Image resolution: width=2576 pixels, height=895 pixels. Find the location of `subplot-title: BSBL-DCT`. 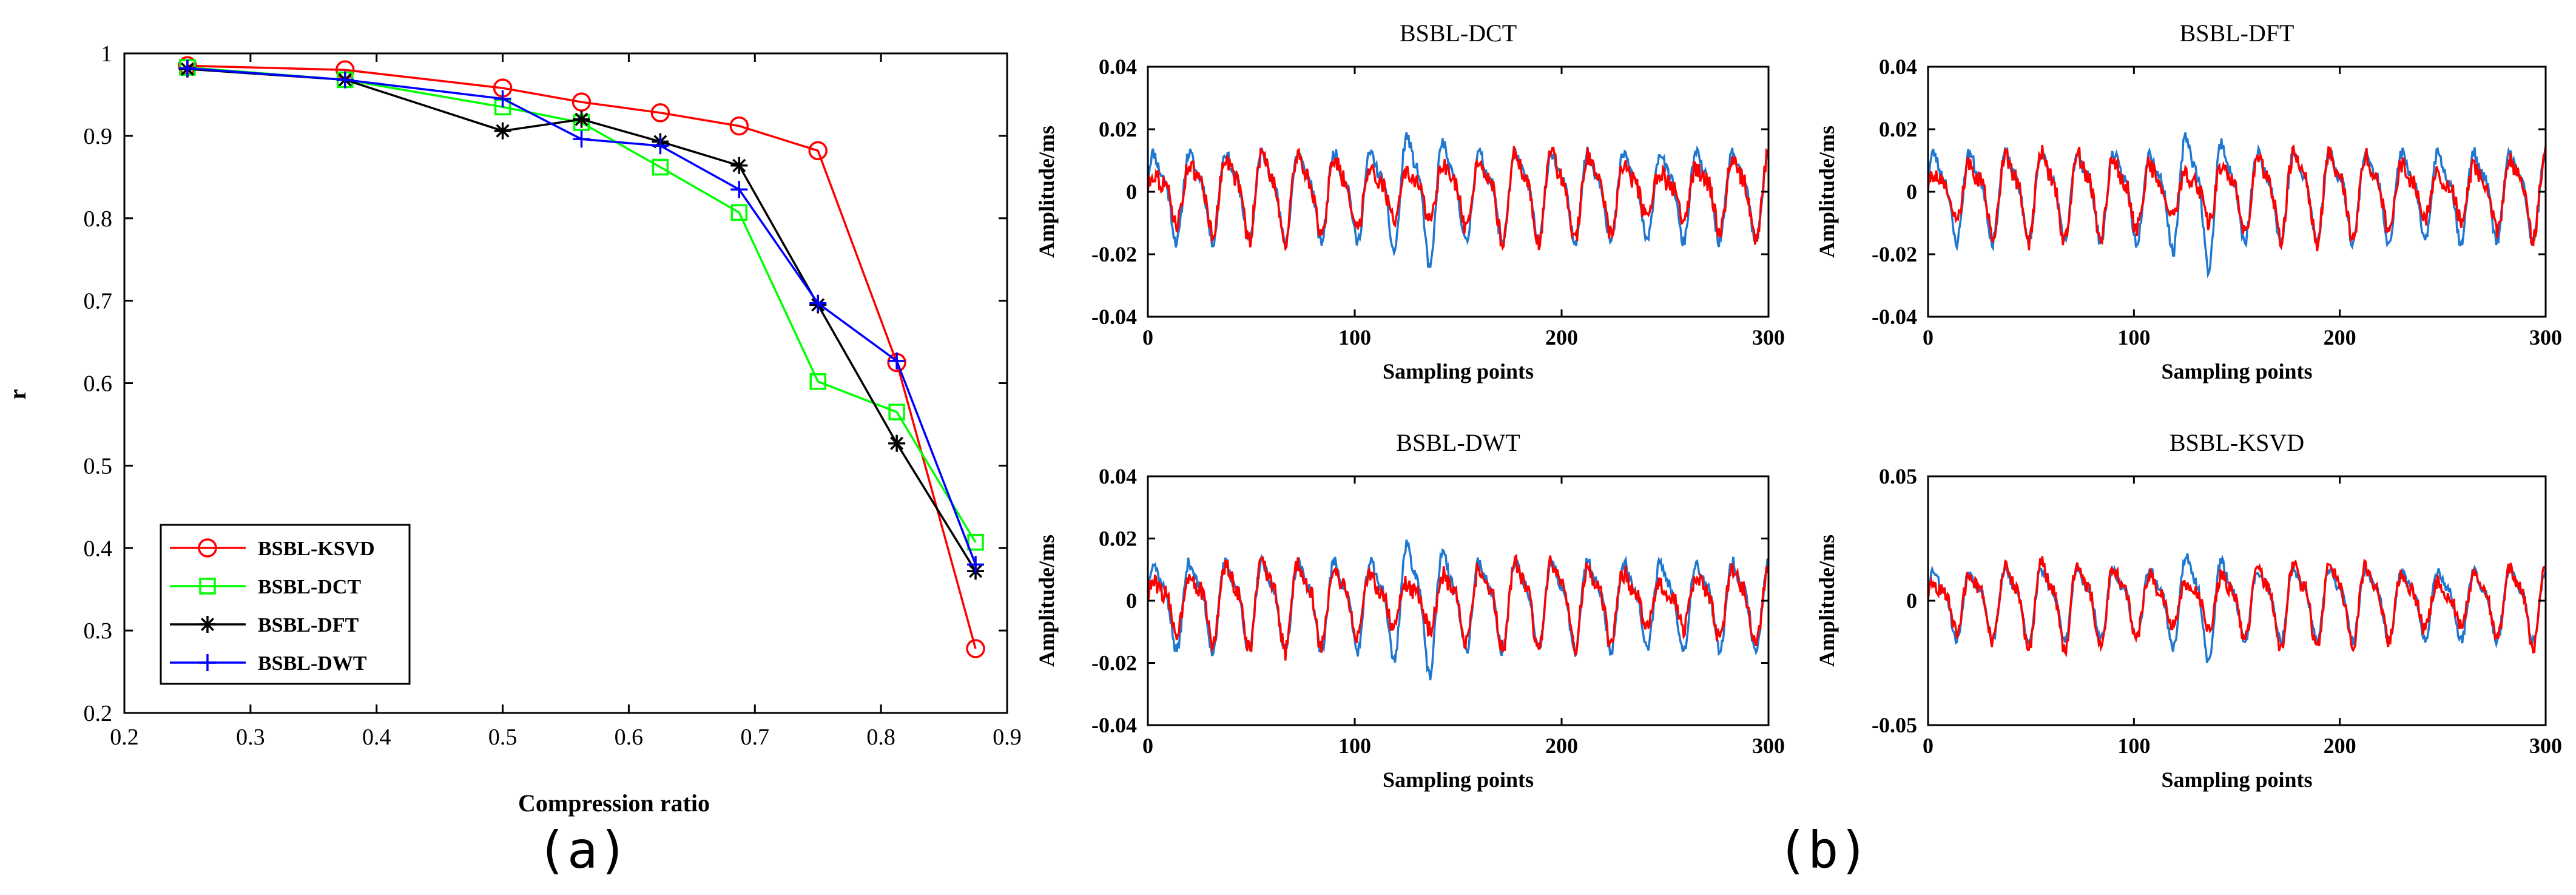

subplot-title: BSBL-DCT is located at coordinates (1459, 33).